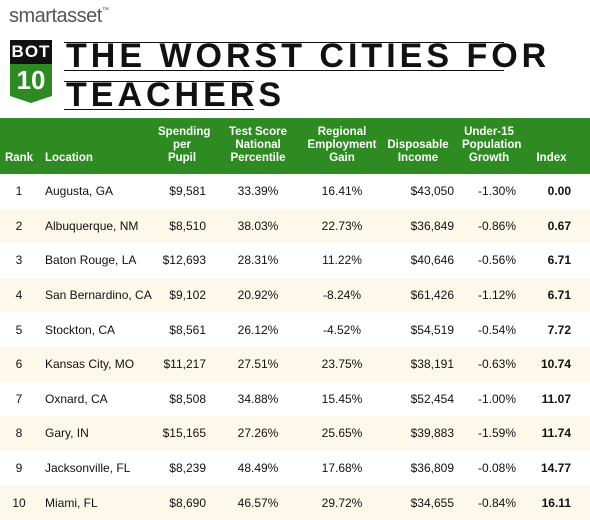 Image resolution: width=590 pixels, height=520 pixels. Describe the element at coordinates (551, 158) in the screenshot. I see `column-header: Index` at that location.